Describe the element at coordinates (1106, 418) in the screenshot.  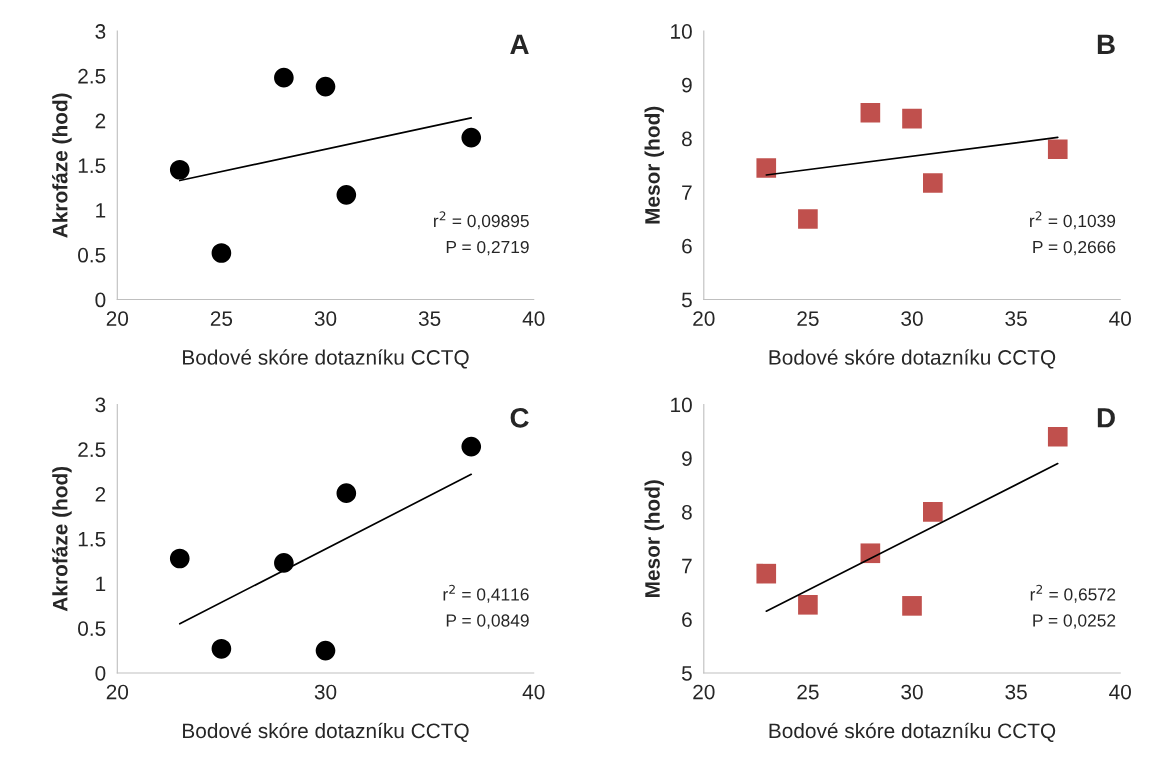
I see `chart-title: D` at that location.